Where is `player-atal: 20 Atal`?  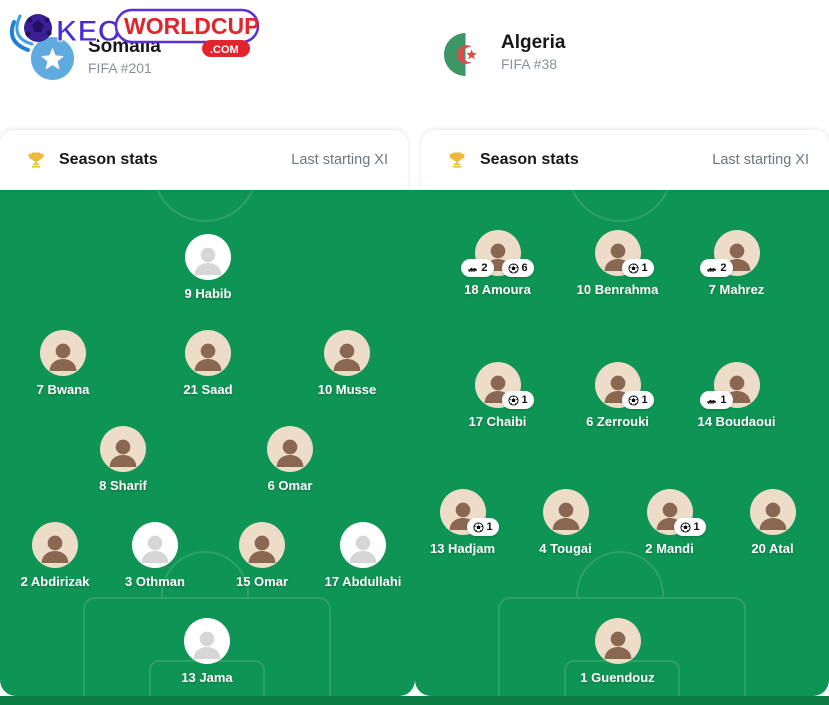 player-atal: 20 Atal is located at coordinates (771, 522).